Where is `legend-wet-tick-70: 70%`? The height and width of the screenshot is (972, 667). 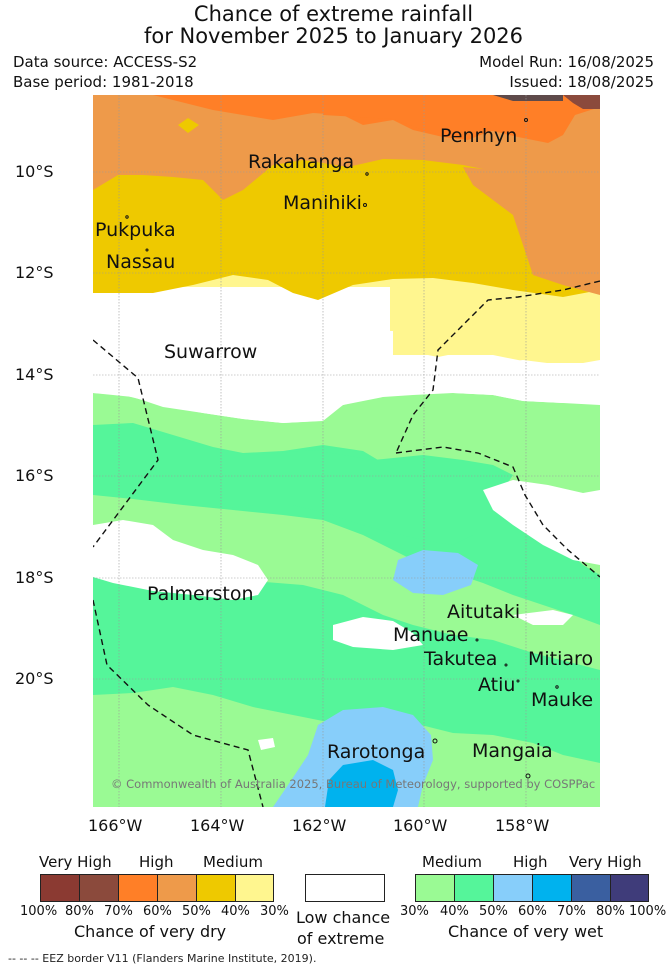 legend-wet-tick-70: 70% is located at coordinates (571, 911).